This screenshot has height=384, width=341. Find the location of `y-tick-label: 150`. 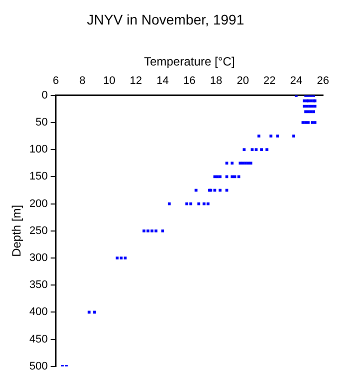

y-tick-label: 150 is located at coordinates (38, 176).